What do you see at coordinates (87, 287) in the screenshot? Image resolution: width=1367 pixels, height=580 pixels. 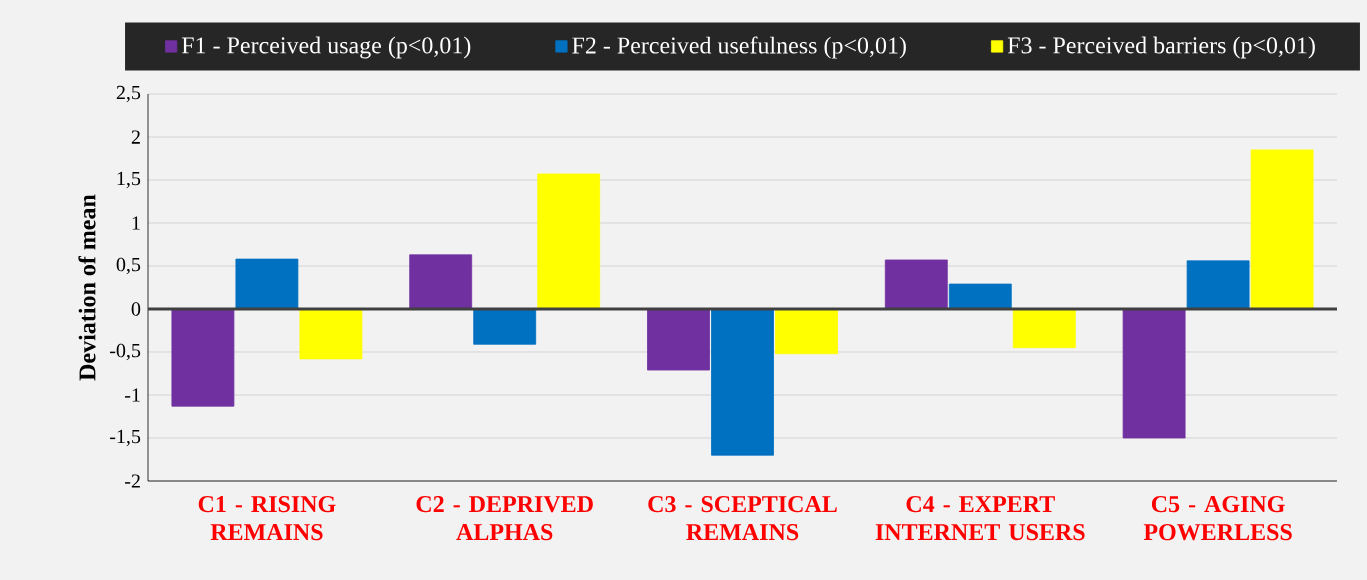 I see `y-axis-title: Deviation of mean` at bounding box center [87, 287].